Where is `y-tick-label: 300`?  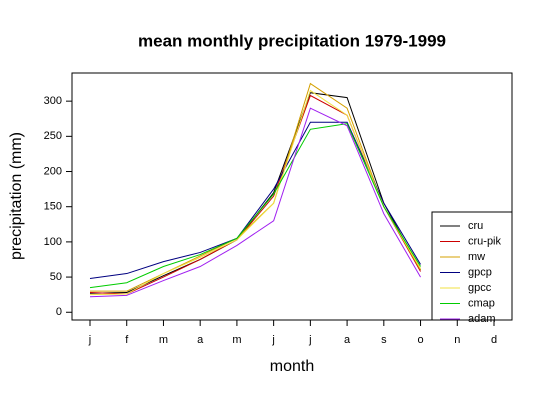
y-tick-label: 300 is located at coordinates (53, 101).